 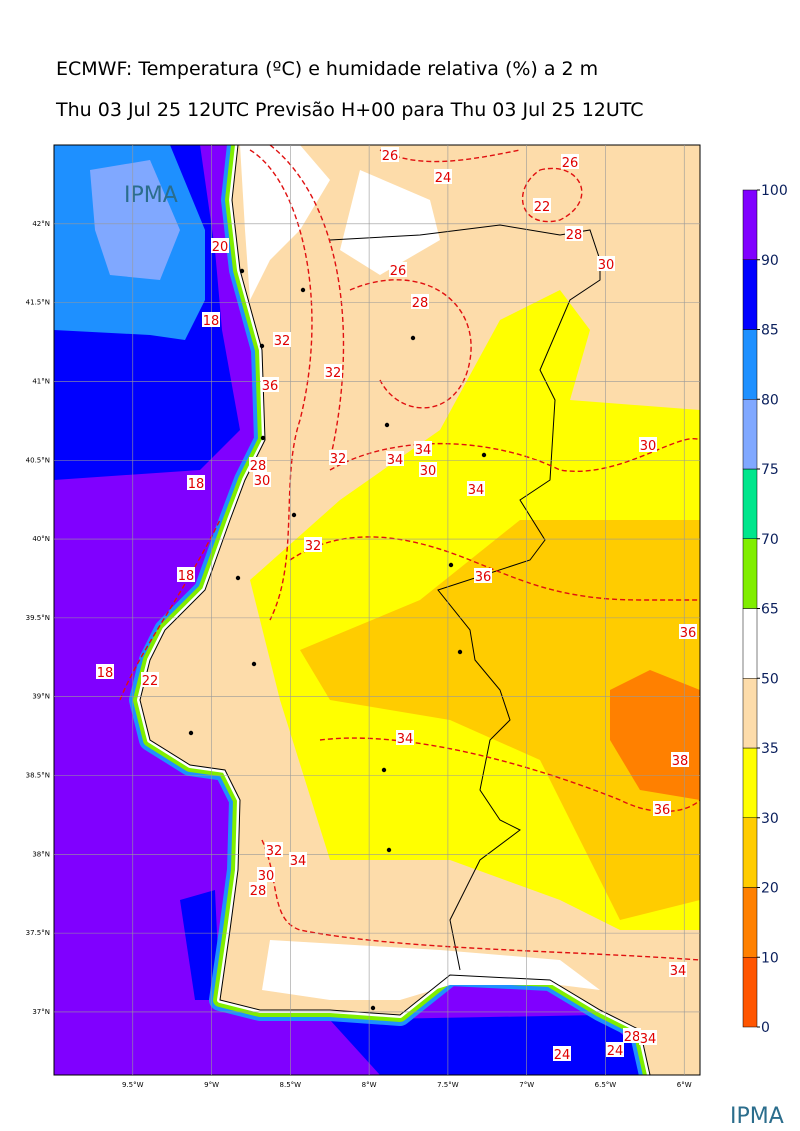 I want to click on lat-tick-label: 39.5°N, so click(x=38, y=618).